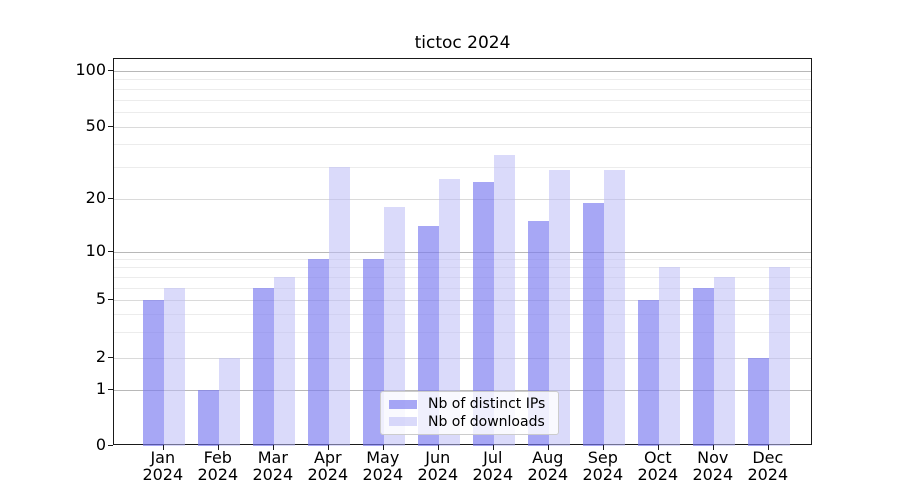 This screenshot has height=500, width=900. Describe the element at coordinates (229, 401) in the screenshot. I see `bar-downloads-feb` at that location.